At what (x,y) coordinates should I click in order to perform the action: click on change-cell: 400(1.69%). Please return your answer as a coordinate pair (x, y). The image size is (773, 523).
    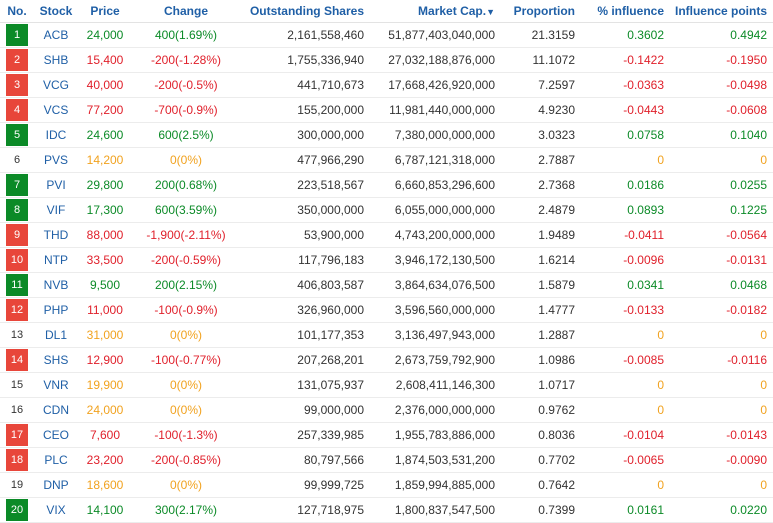
    Looking at the image, I should click on (186, 35).